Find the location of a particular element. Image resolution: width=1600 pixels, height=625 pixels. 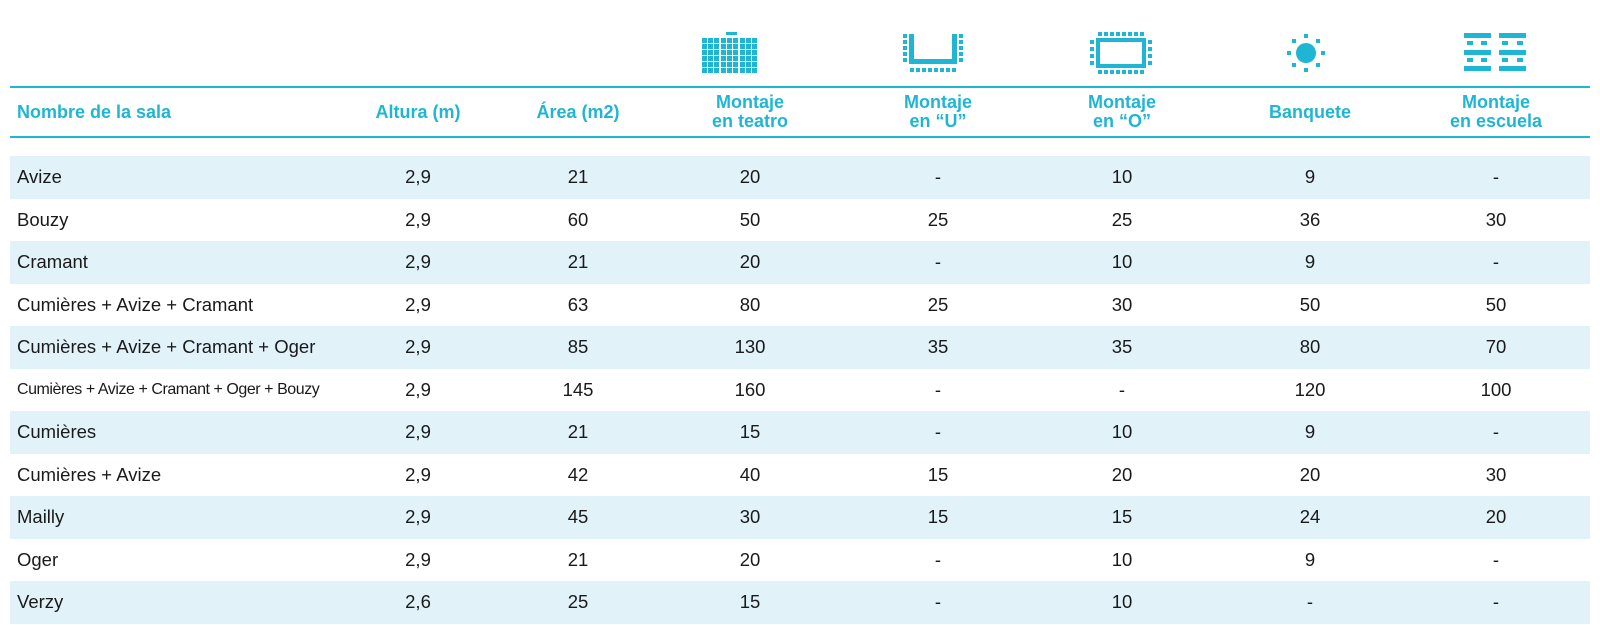

theatre-capacity-cell: 30 is located at coordinates (750, 517).